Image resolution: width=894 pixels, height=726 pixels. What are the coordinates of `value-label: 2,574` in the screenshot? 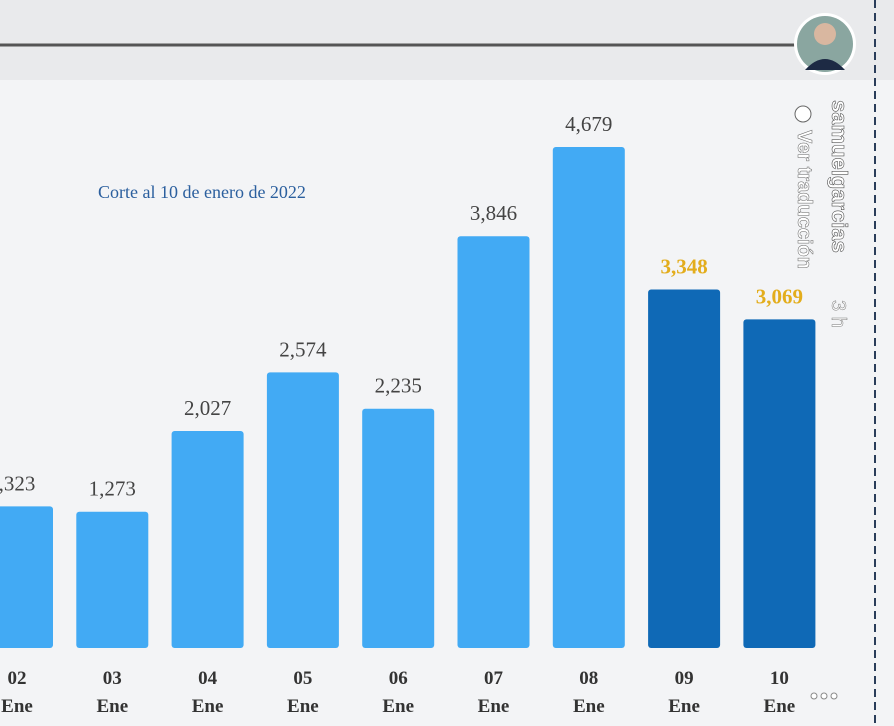 It's located at (303, 349).